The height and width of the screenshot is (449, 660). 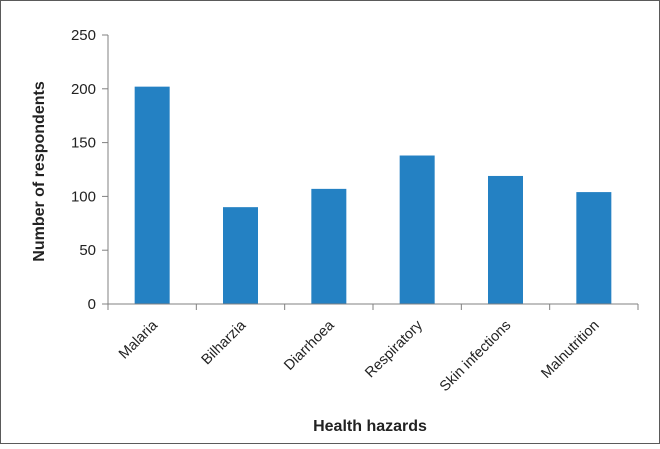 I want to click on x-axis-title: Health hazards, so click(x=370, y=426).